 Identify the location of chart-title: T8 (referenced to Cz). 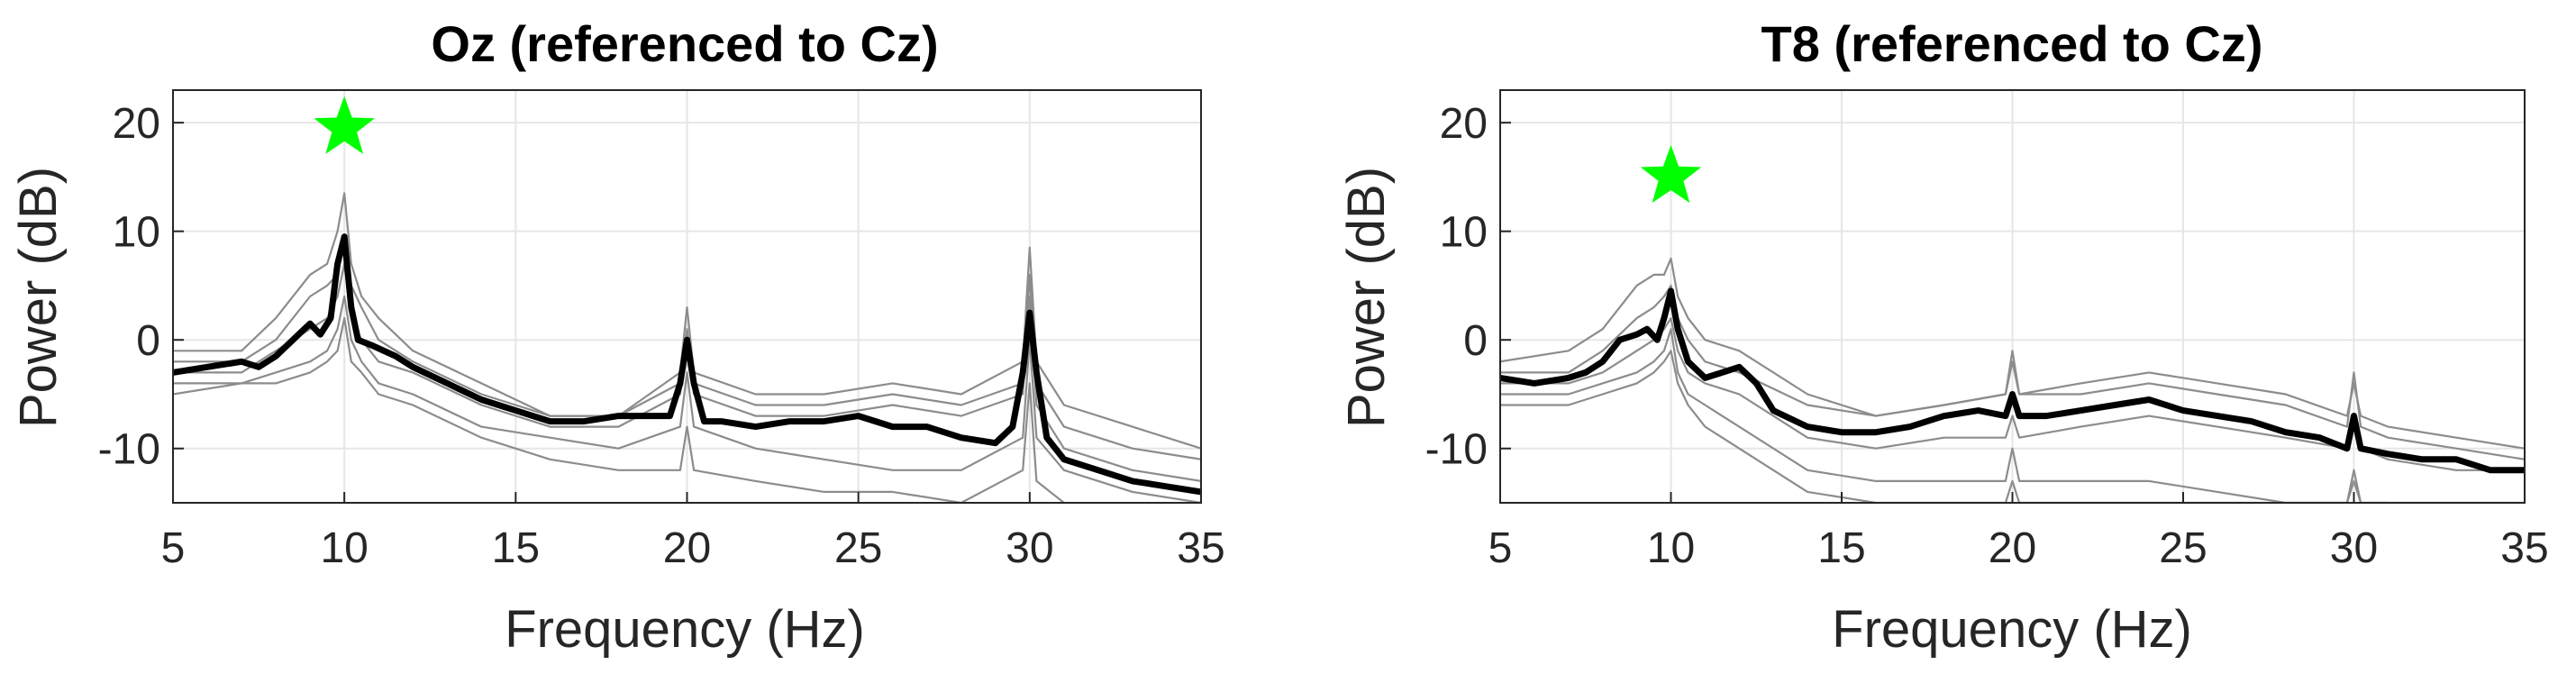
(2012, 43).